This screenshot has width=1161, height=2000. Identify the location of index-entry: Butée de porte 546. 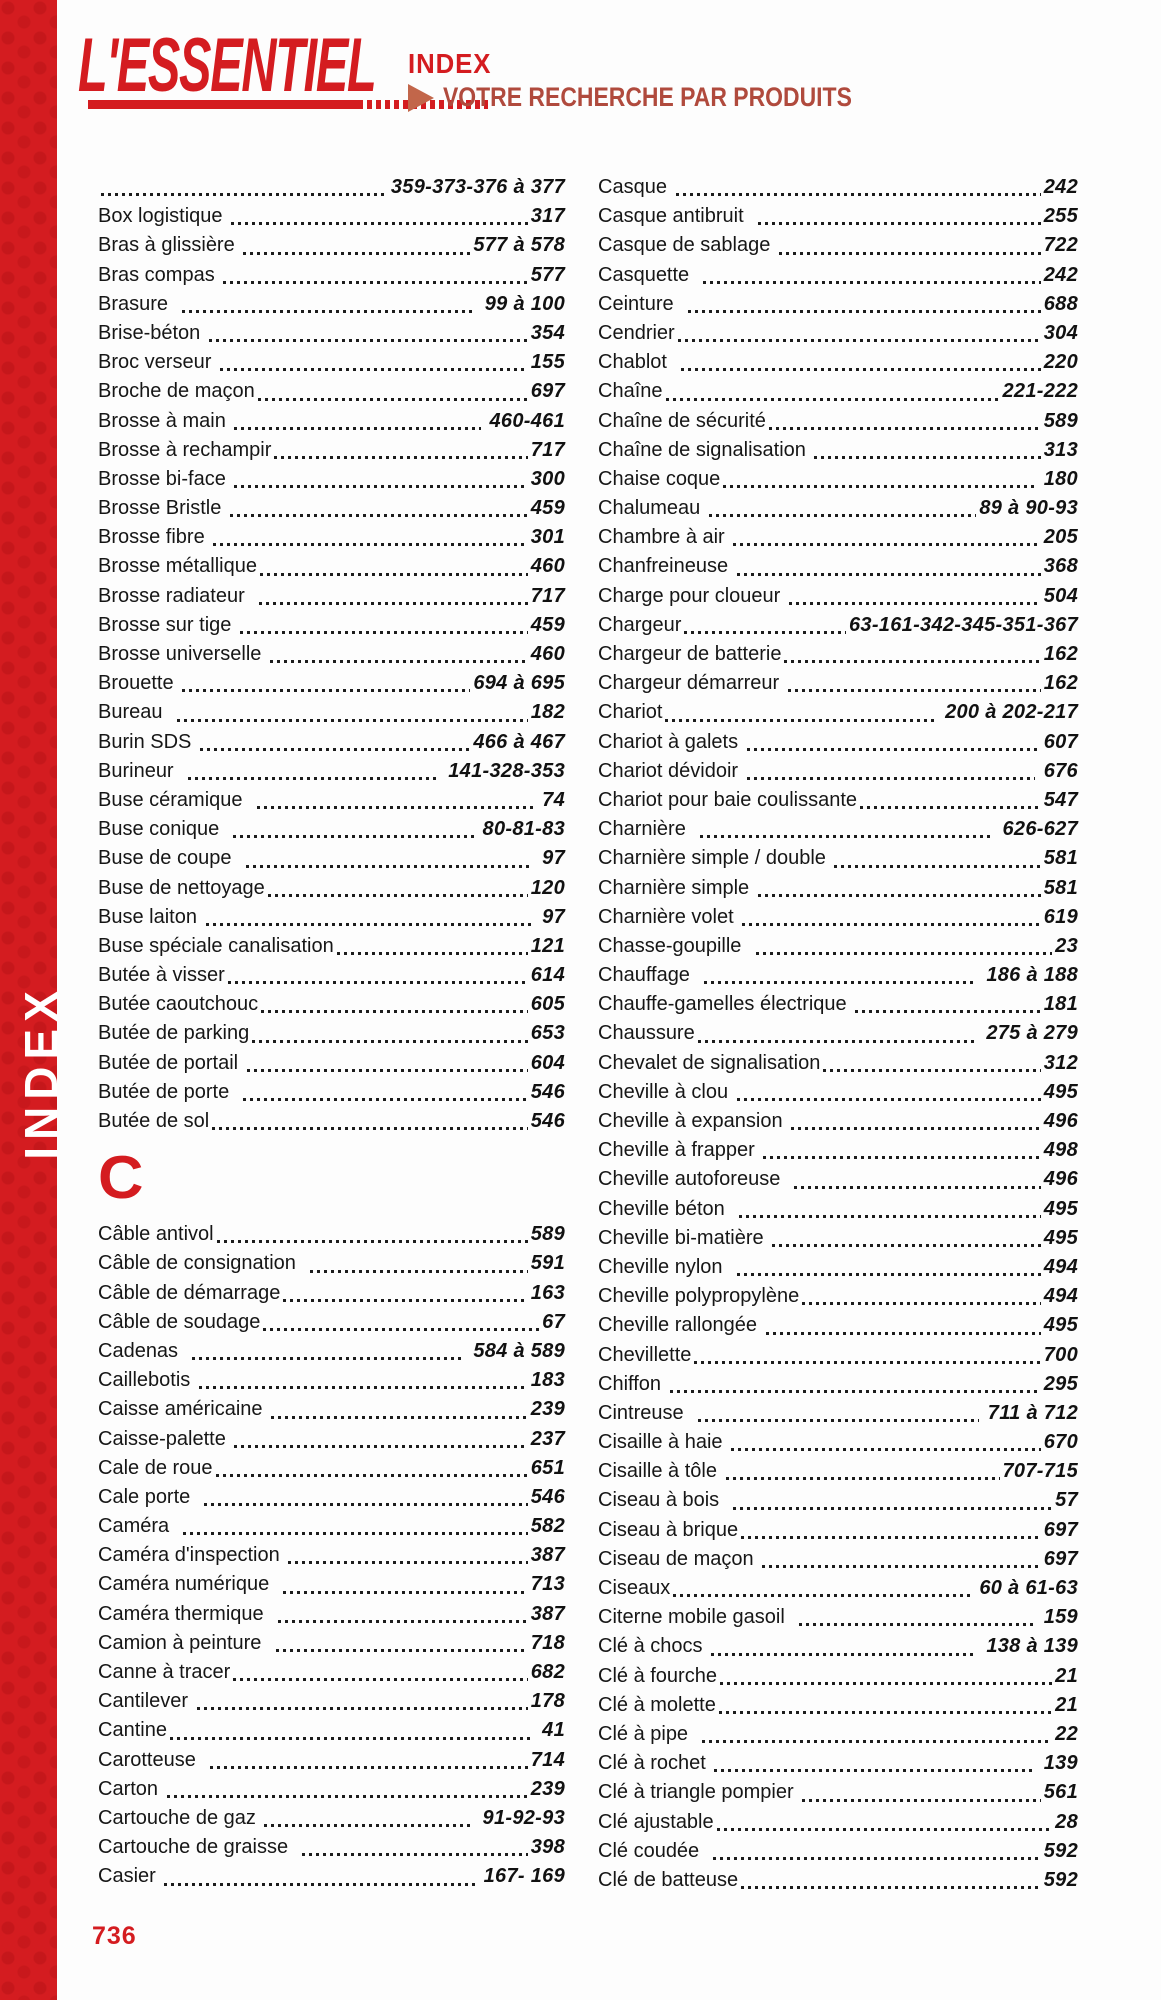
(331, 1092).